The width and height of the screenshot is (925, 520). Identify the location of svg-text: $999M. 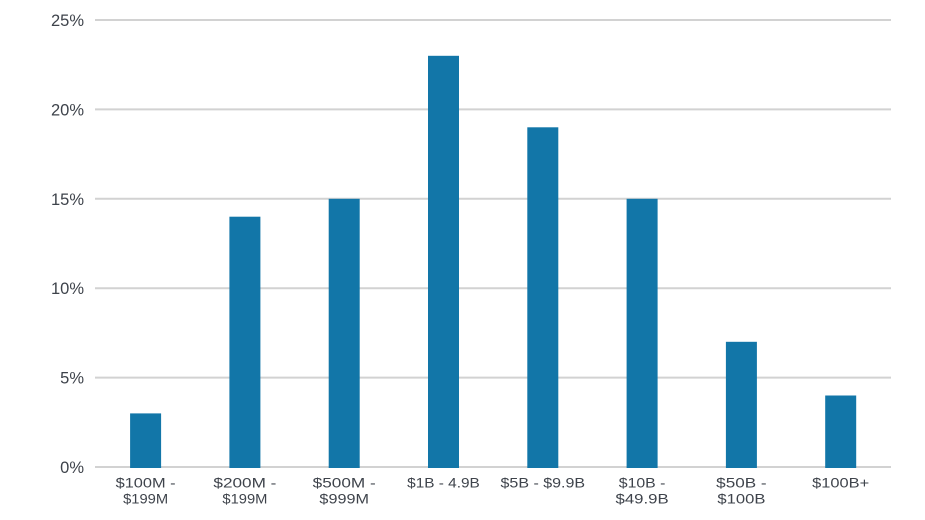
(344, 499).